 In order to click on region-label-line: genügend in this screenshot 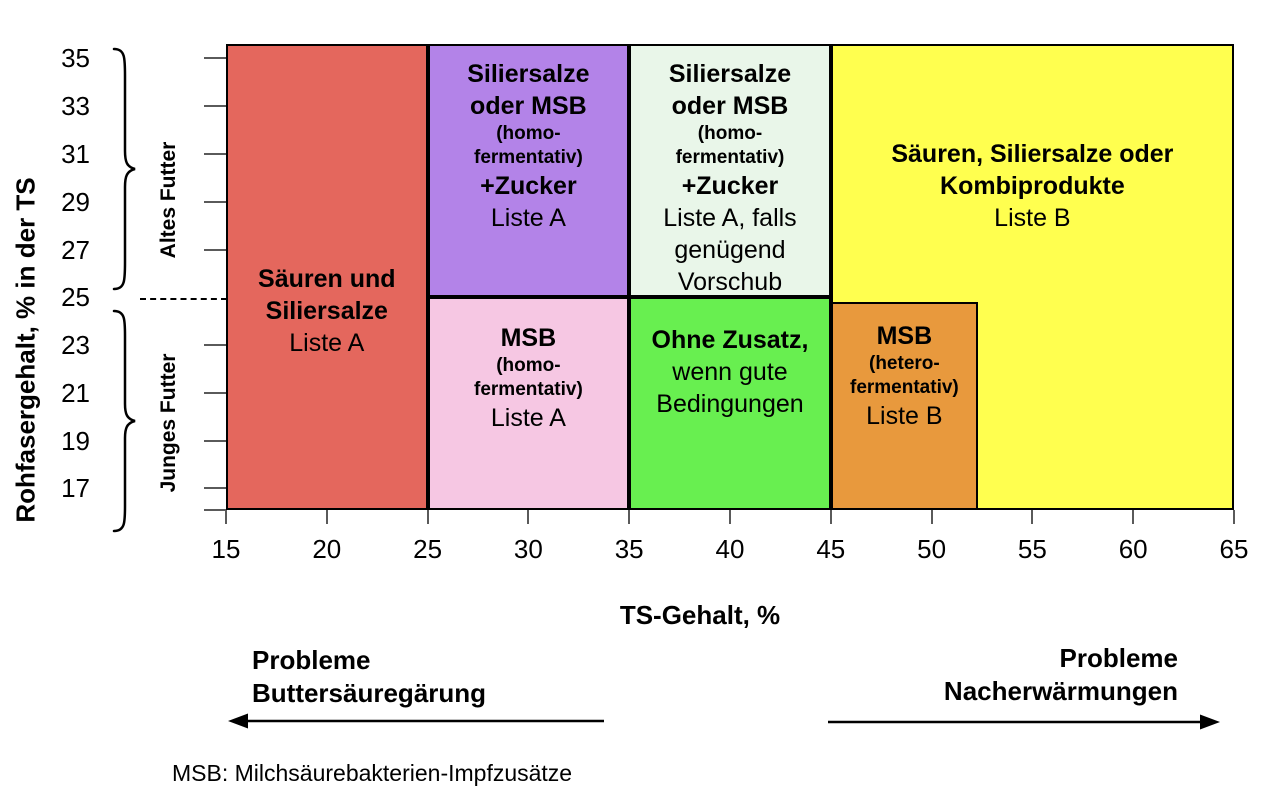, I will do `click(730, 250)`.